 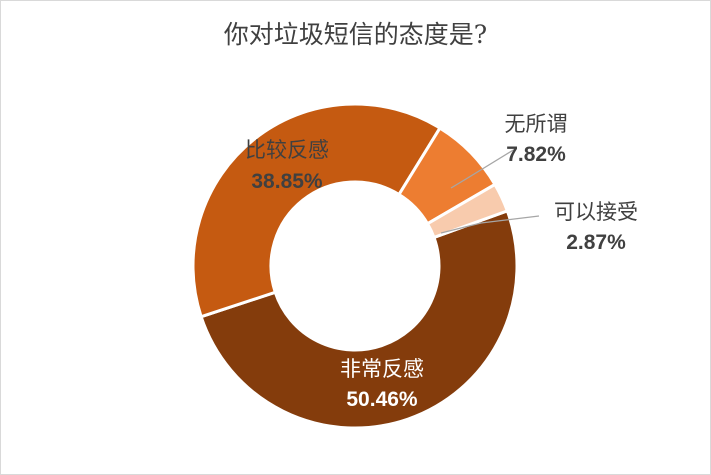 What do you see at coordinates (596, 242) in the screenshot?
I see `slice-value-3: 2.87%` at bounding box center [596, 242].